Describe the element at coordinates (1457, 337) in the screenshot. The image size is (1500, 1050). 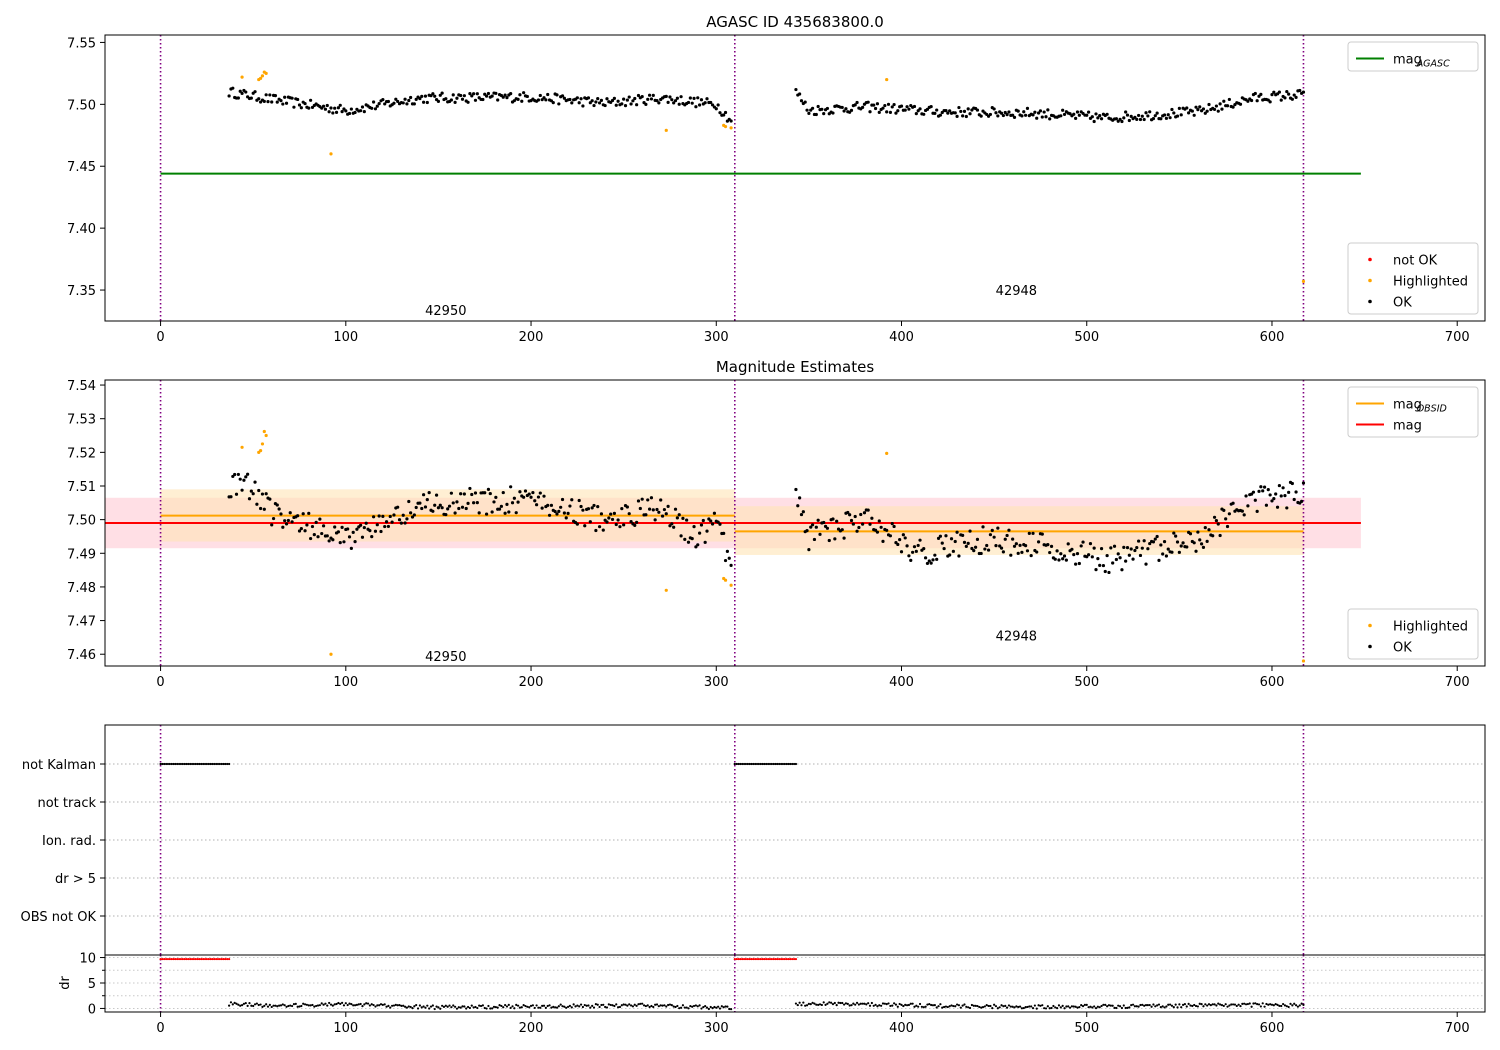
I see `x-tick-label: 700` at that location.